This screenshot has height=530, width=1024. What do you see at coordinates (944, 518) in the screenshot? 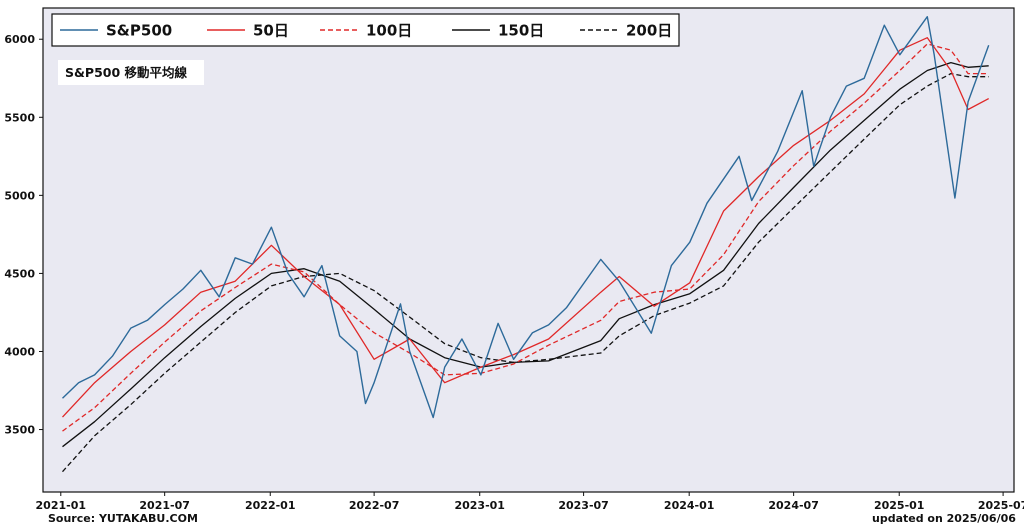
I see `updated-text: updated on 2025/06/06` at bounding box center [944, 518].